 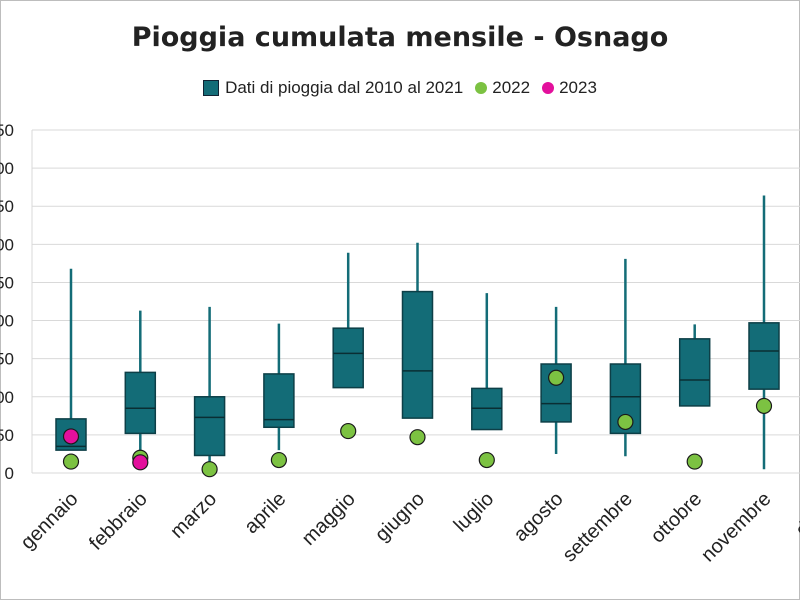 What do you see at coordinates (7, 282) in the screenshot?
I see `y-tick-label: 250` at bounding box center [7, 282].